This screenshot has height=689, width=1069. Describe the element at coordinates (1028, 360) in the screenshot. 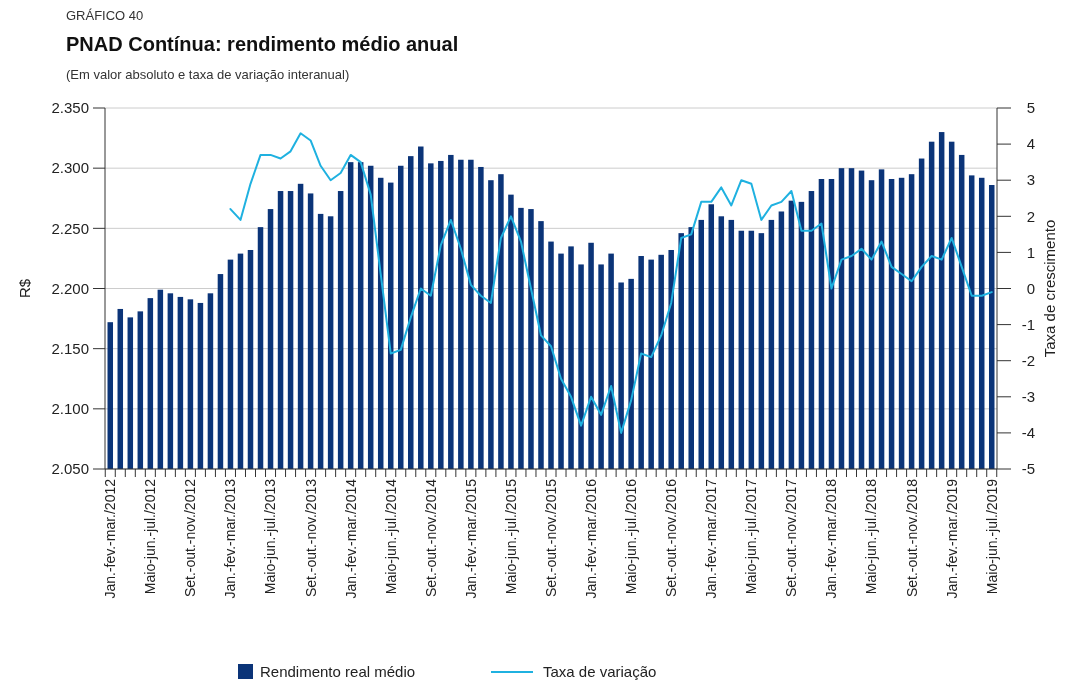

I see `y2-tick-label: -2` at that location.